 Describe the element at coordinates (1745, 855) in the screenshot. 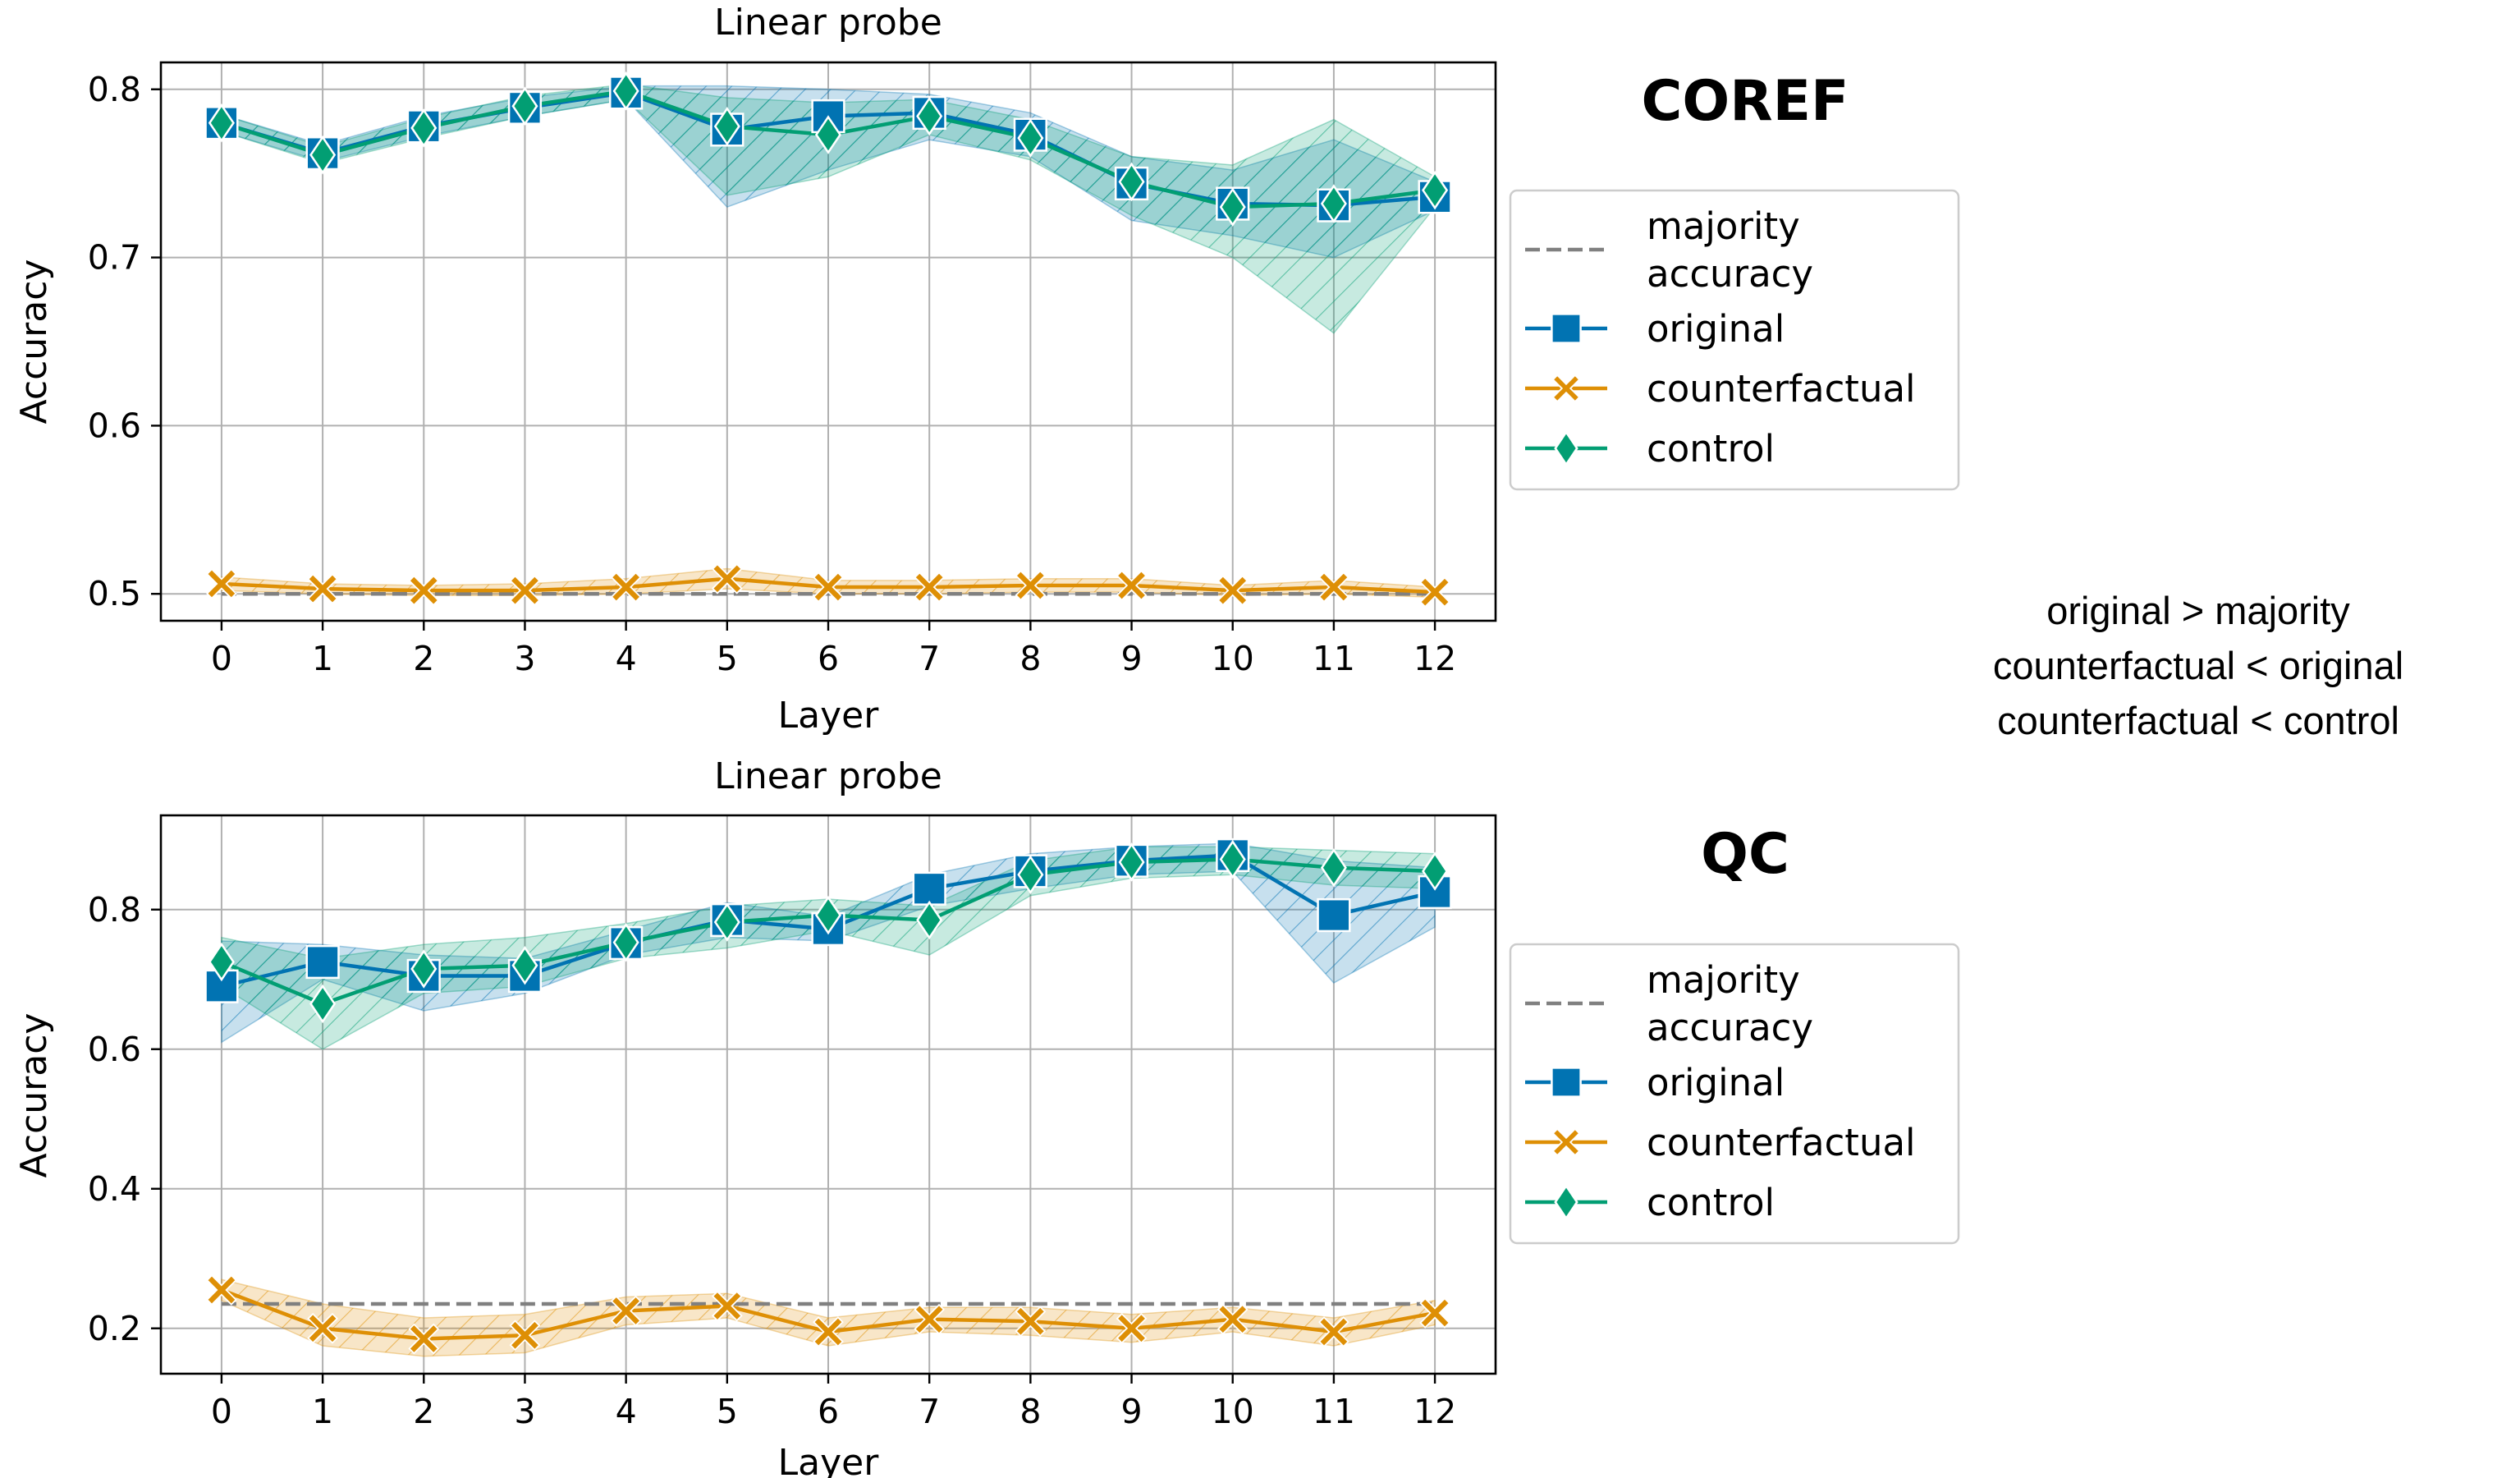

I see `dataset-label-qc: QC` at that location.